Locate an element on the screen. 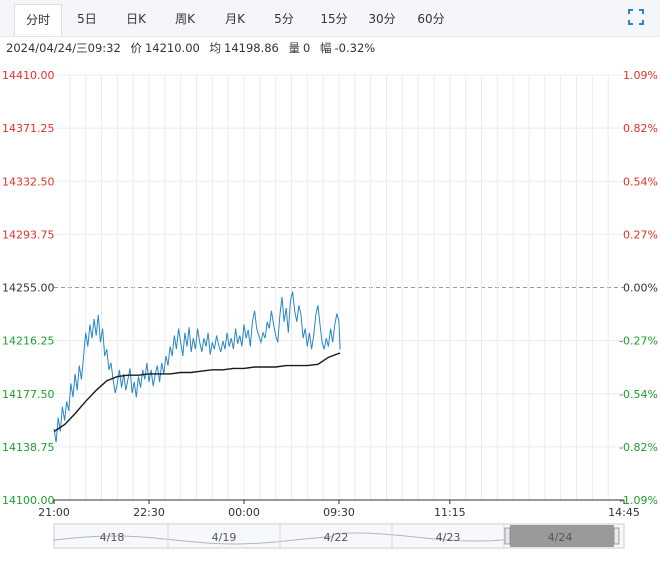 This screenshot has height=562, width=660. navigator-date-label: 4/23 is located at coordinates (448, 537).